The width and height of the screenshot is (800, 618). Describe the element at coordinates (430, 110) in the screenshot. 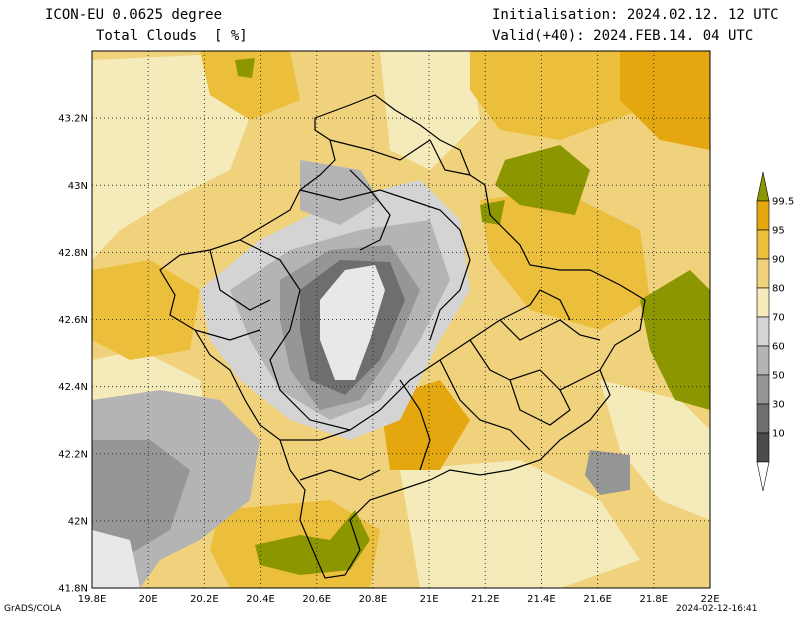

I see `field-70-north` at that location.